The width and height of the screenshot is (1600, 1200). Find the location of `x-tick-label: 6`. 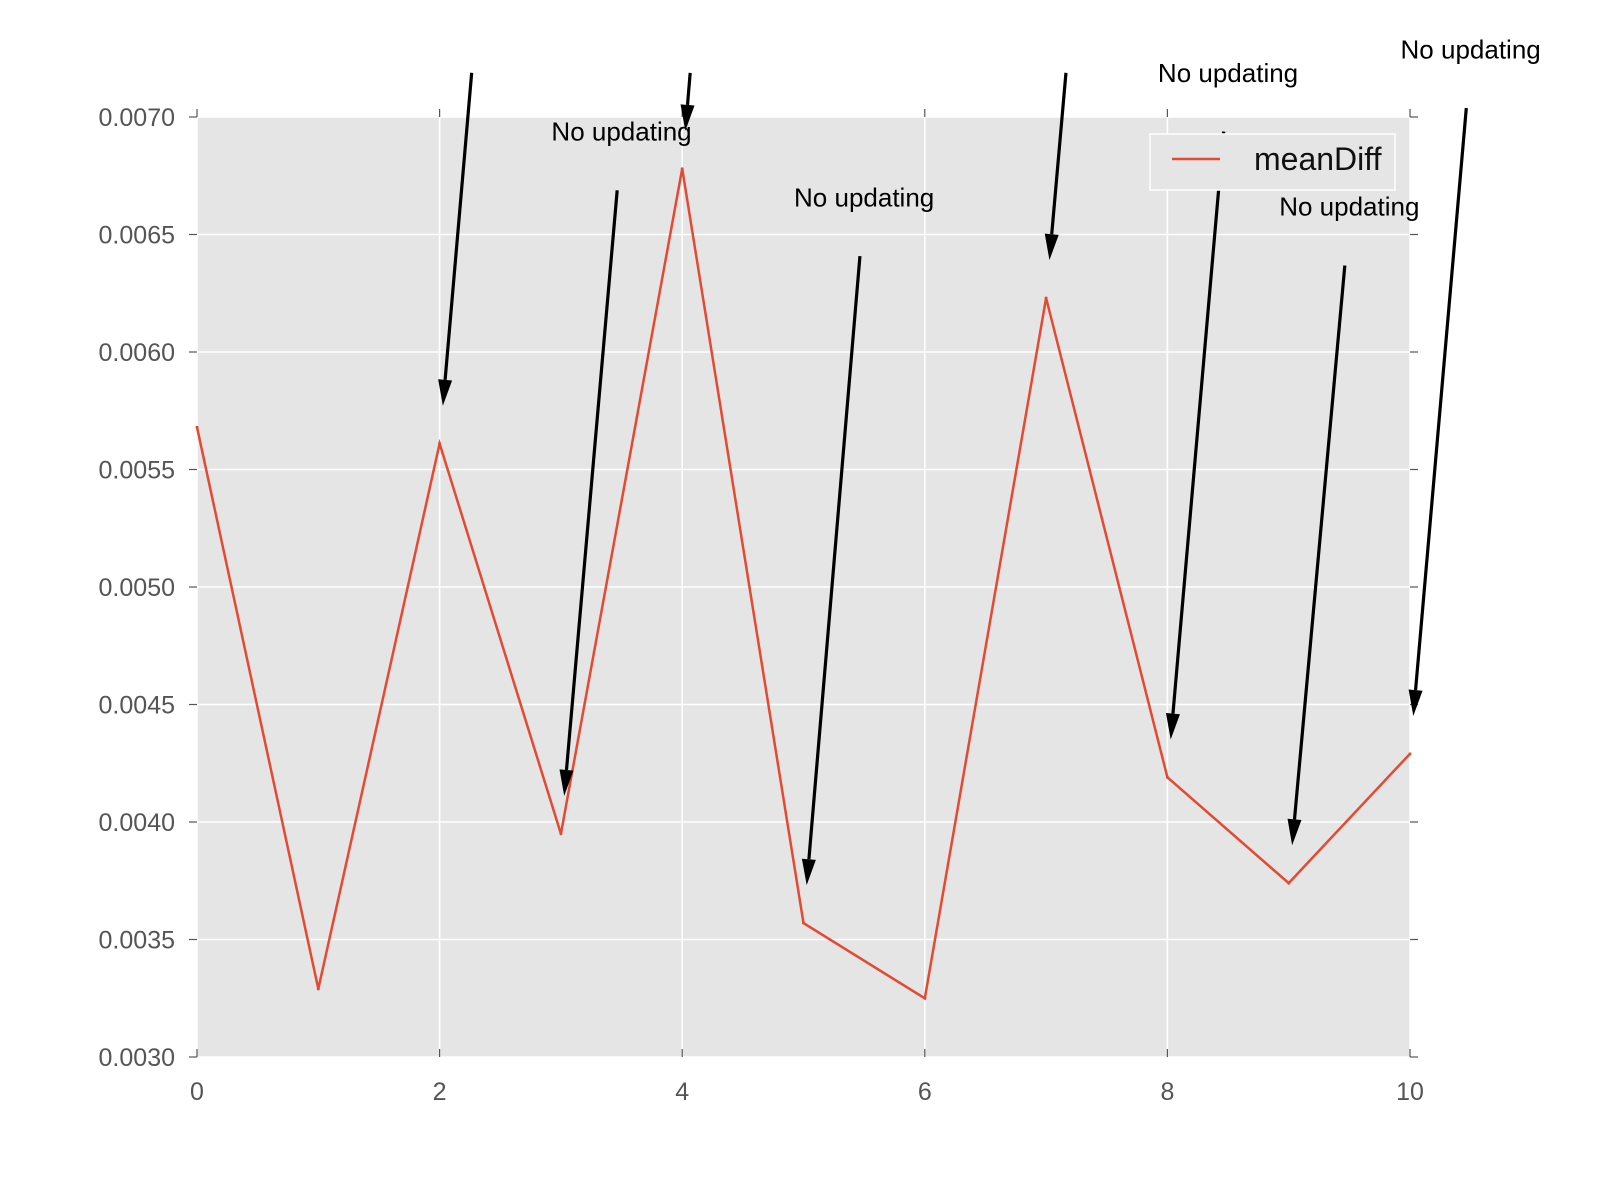

x-tick-label: 6 is located at coordinates (925, 1092).